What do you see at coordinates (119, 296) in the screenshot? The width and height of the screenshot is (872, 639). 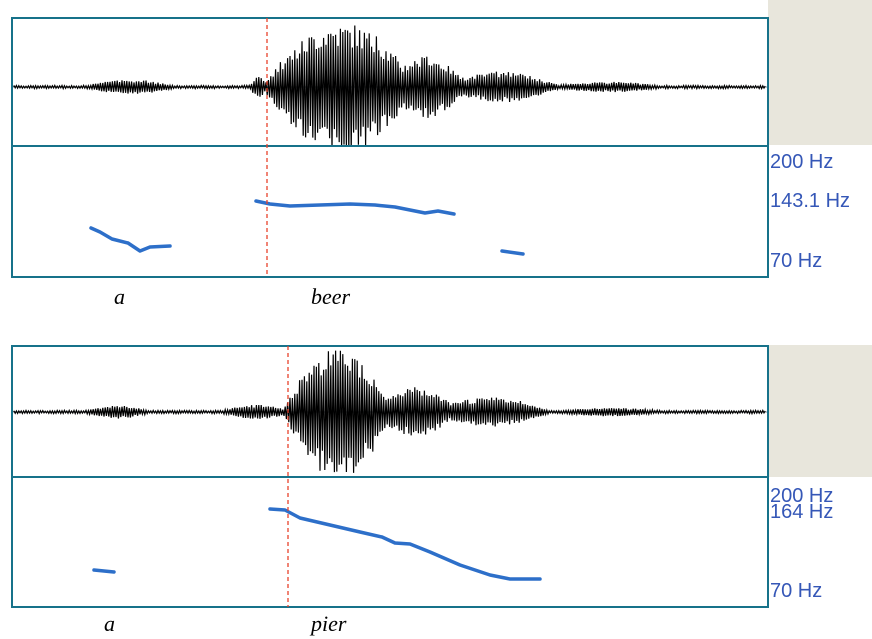 I see `word-label-a-top: a` at bounding box center [119, 296].